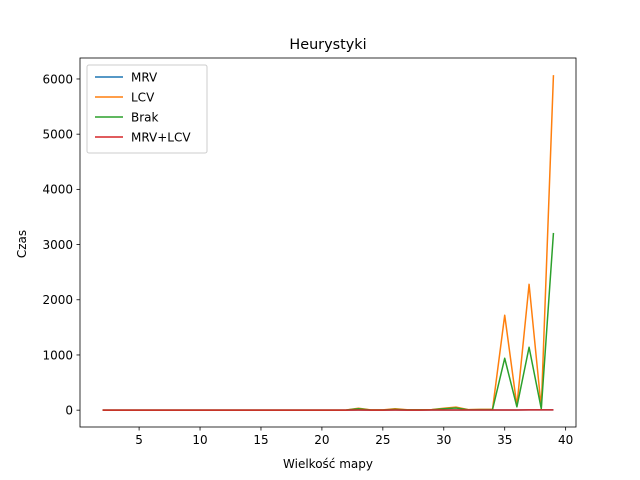  I want to click on legend-label: Brak, so click(145, 118).